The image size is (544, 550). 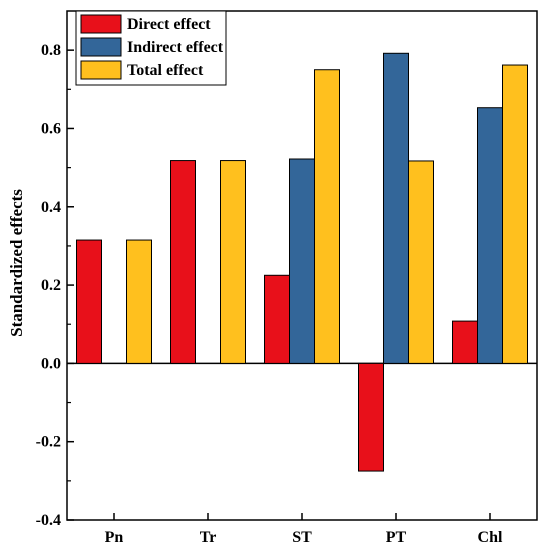 I want to click on y-tick-label: 0.8, so click(x=51, y=50).